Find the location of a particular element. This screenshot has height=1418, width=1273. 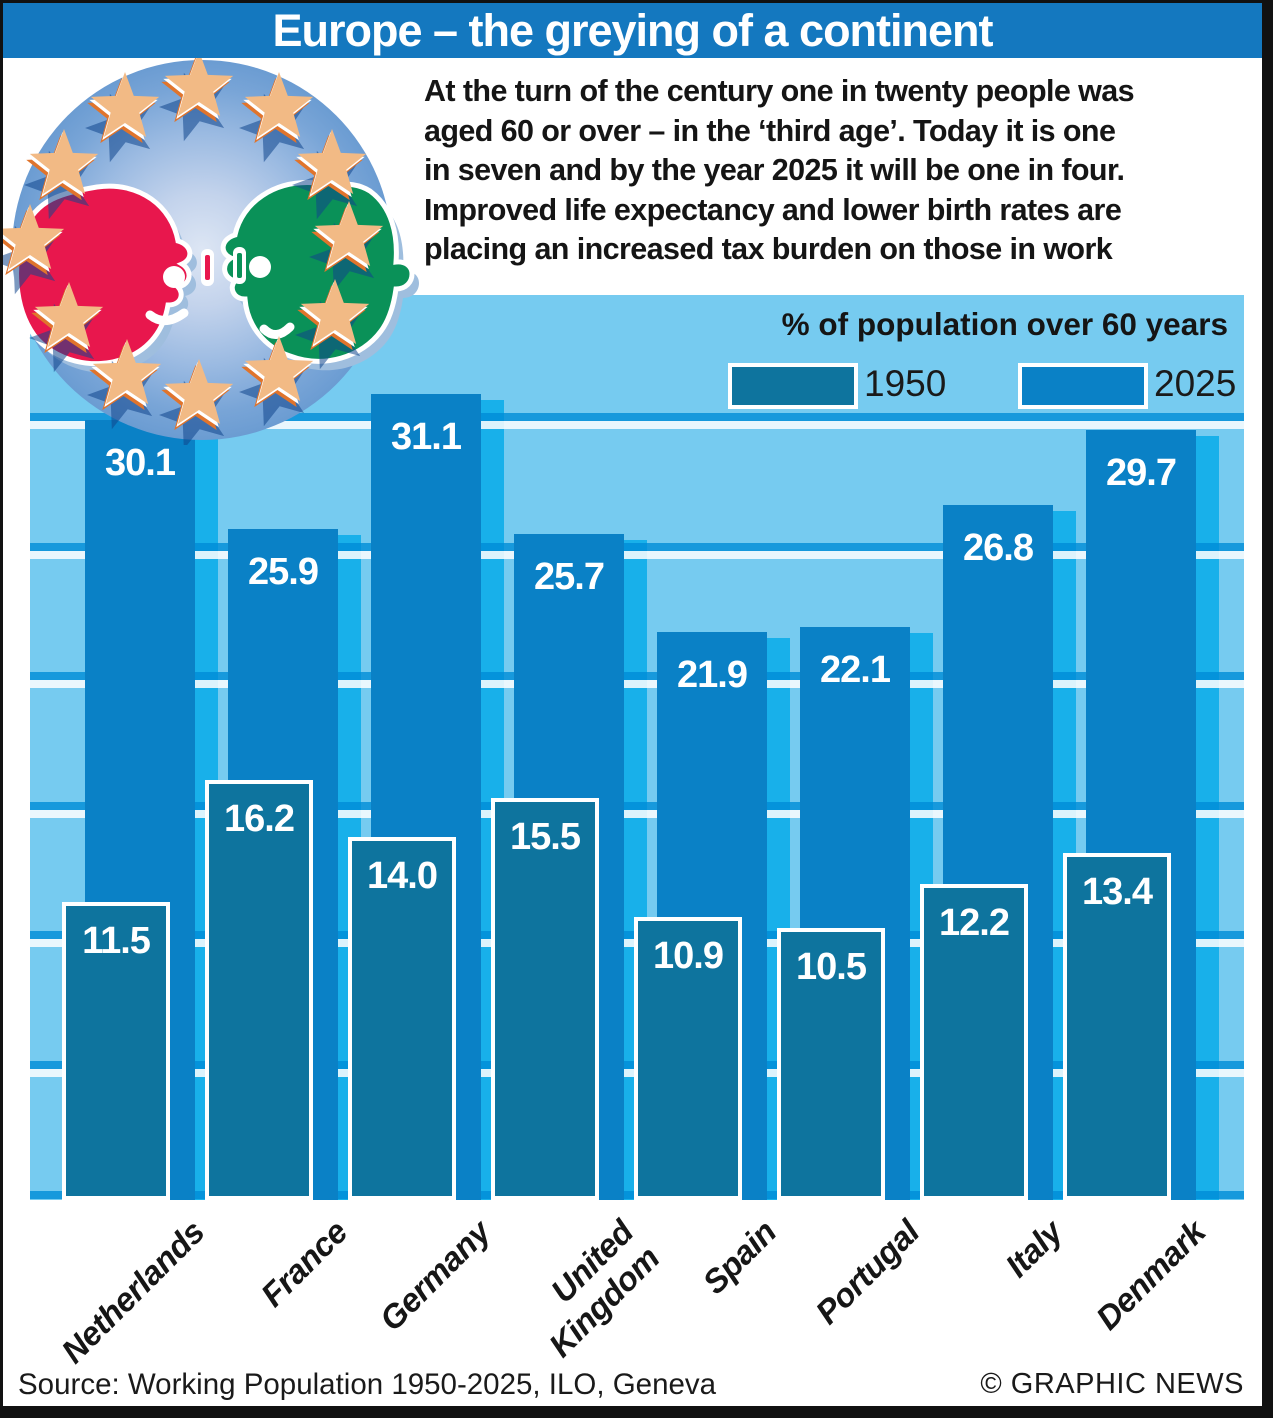

value-label-1950-portugal: 10.5 is located at coordinates (831, 966).